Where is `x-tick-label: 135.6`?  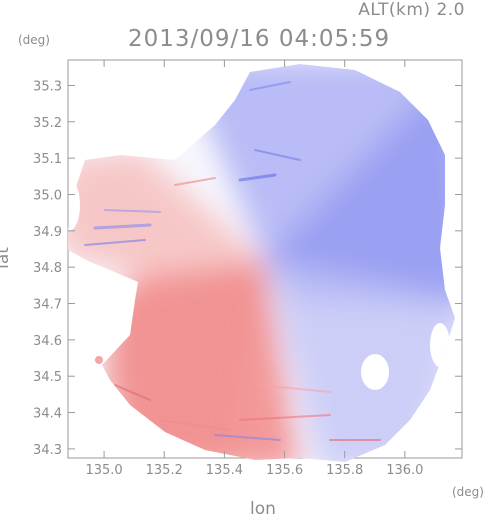 x-tick-label: 135.6 is located at coordinates (284, 470).